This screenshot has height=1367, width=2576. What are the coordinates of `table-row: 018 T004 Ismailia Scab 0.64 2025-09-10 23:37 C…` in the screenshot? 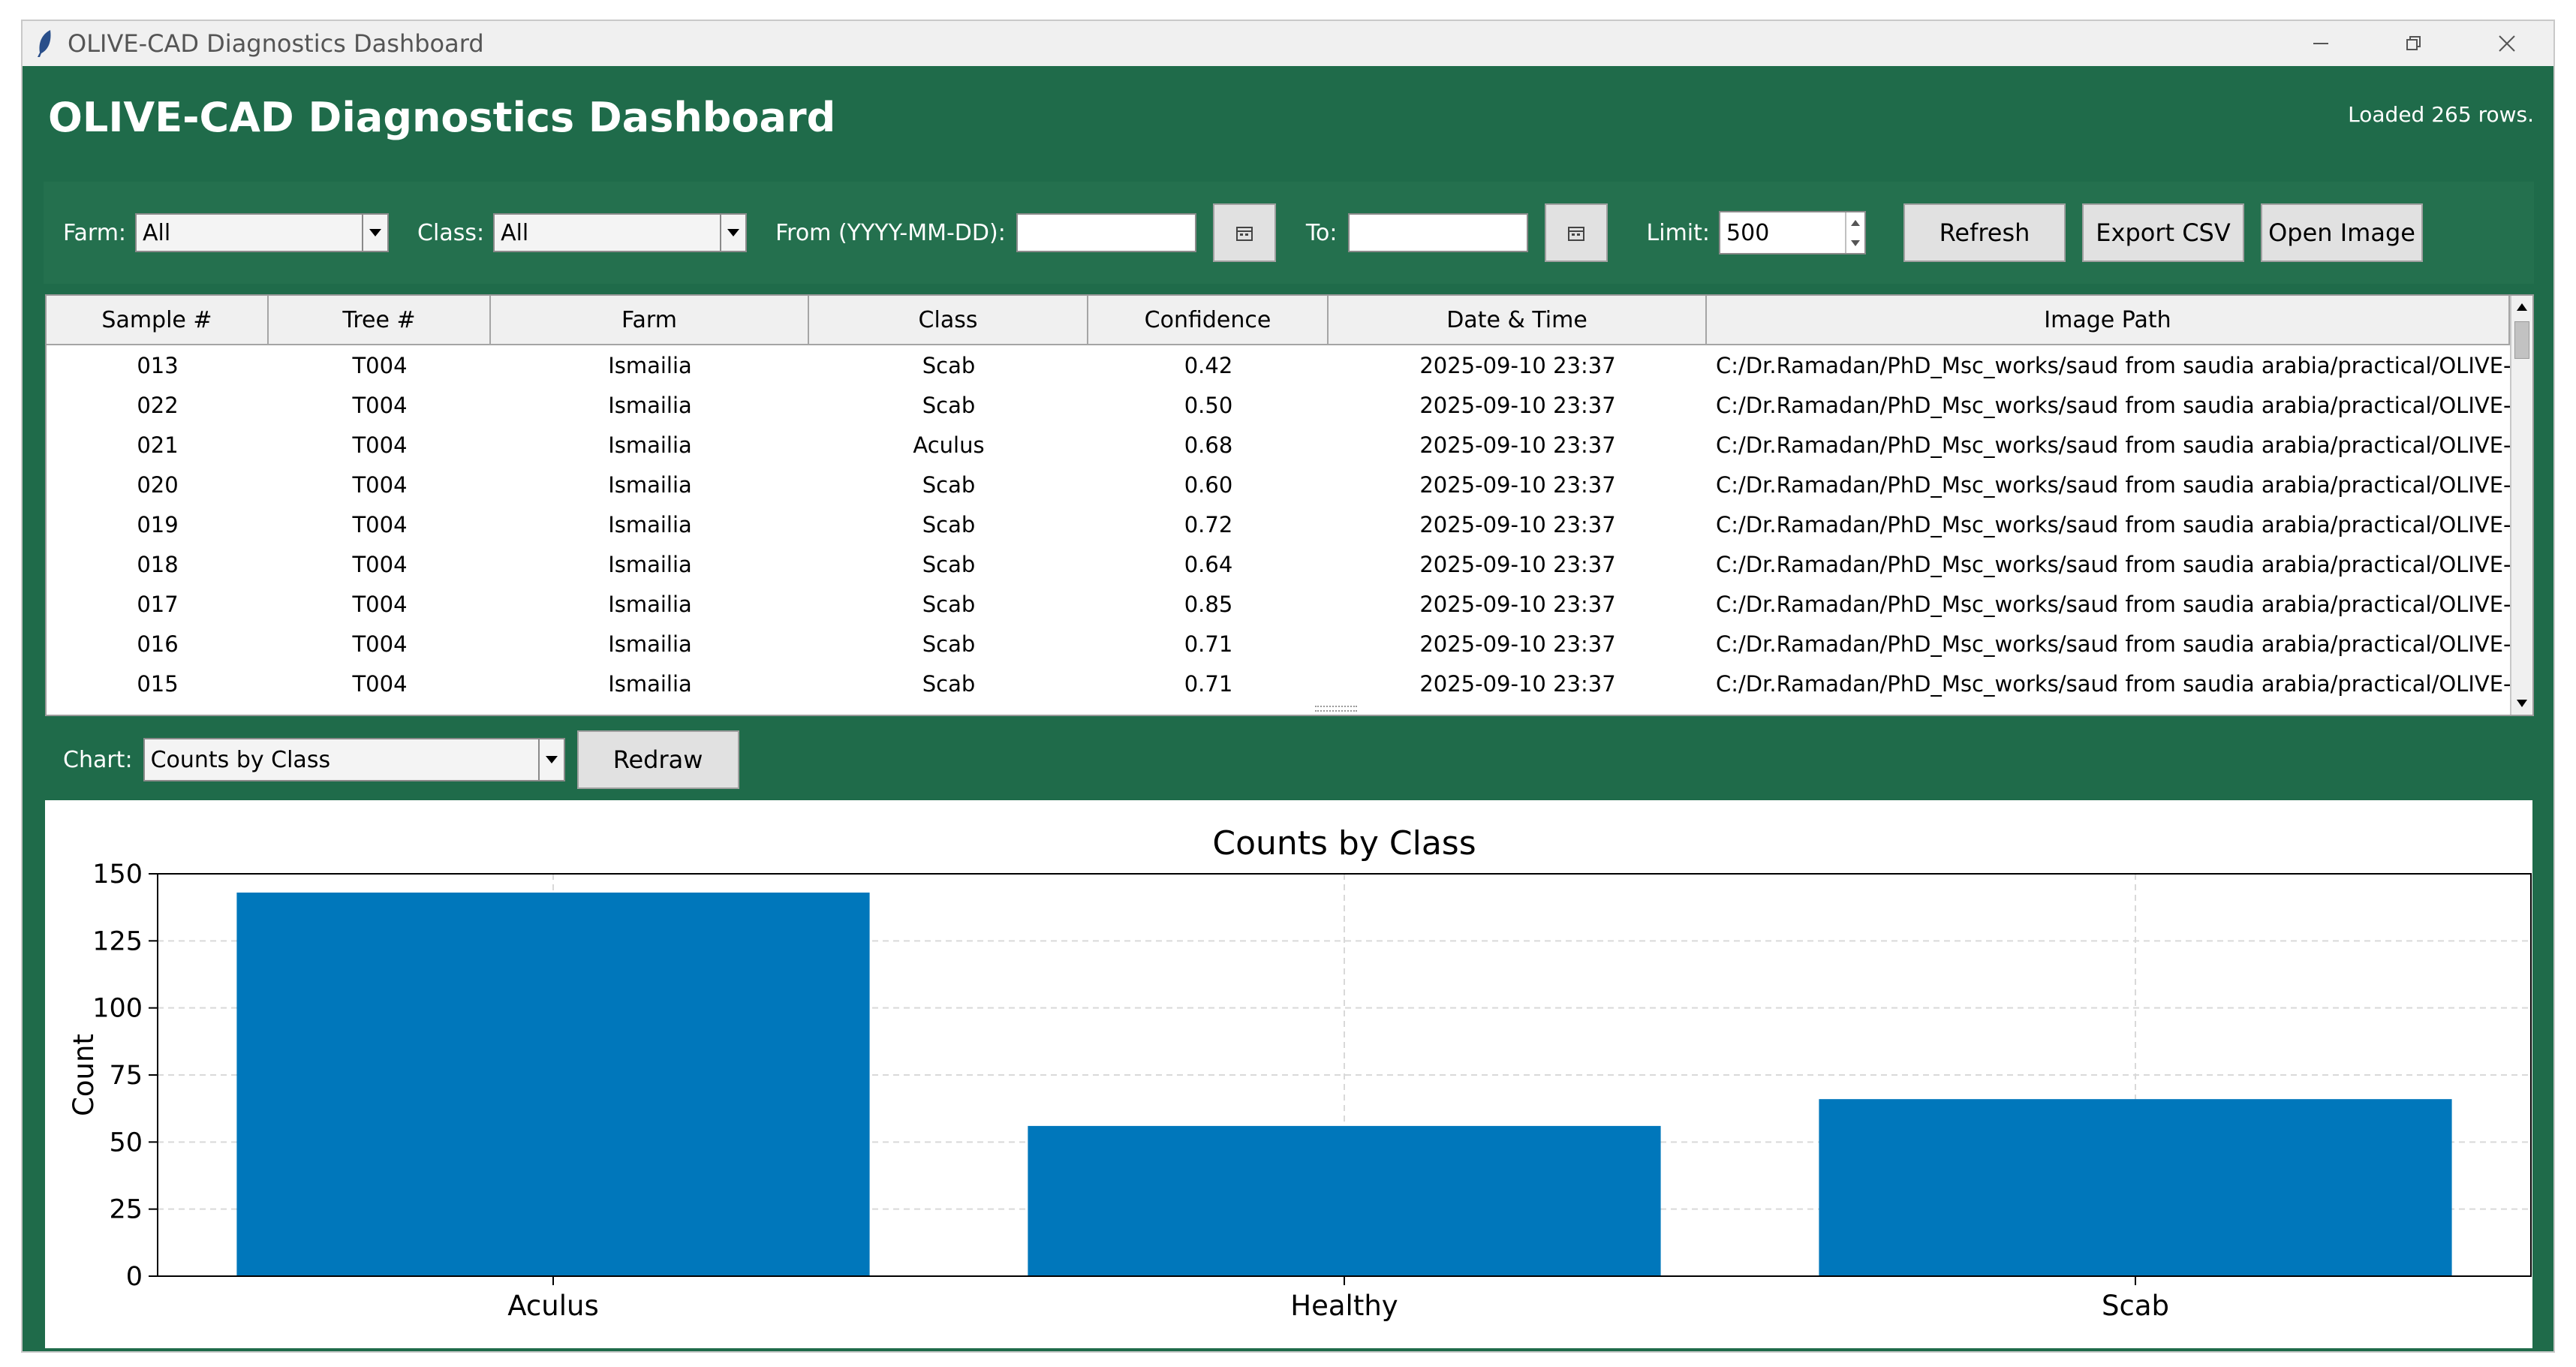 It's located at (1279, 564).